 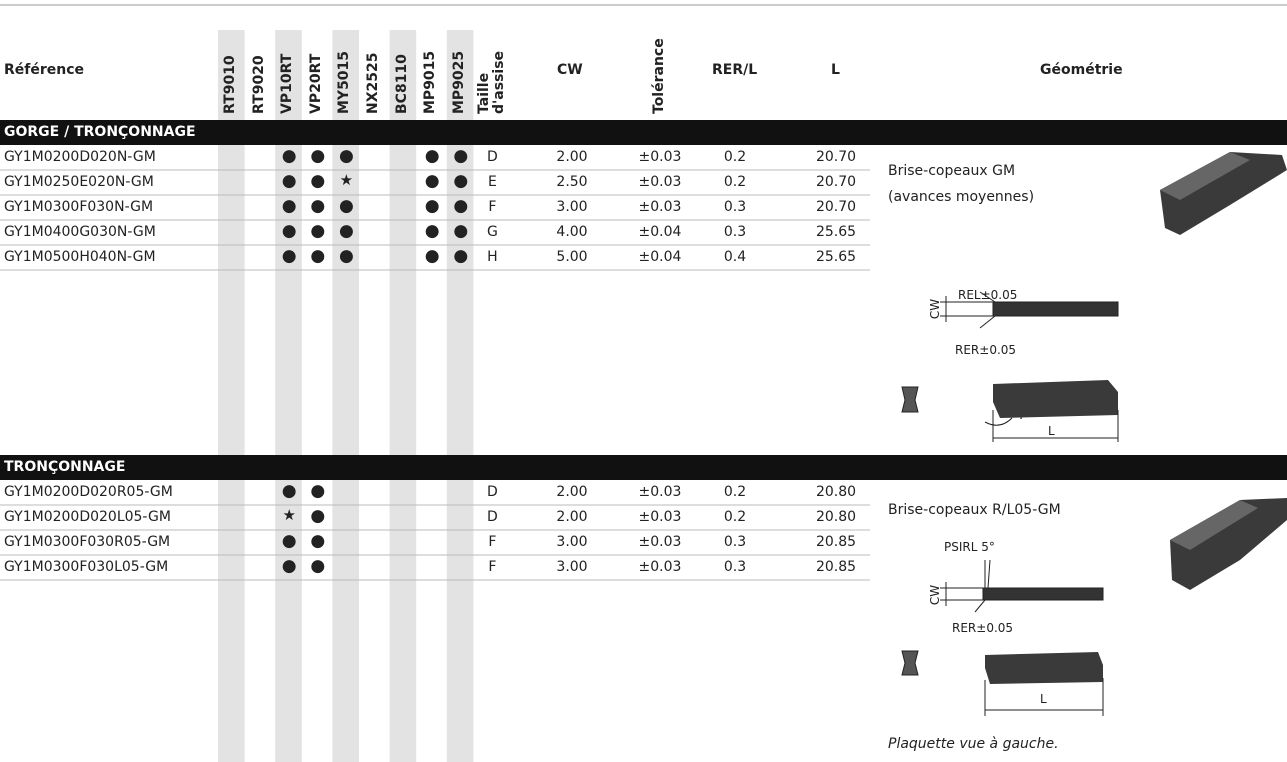 What do you see at coordinates (988, 295) in the screenshot?
I see `dim-label: REL±0.05` at bounding box center [988, 295].